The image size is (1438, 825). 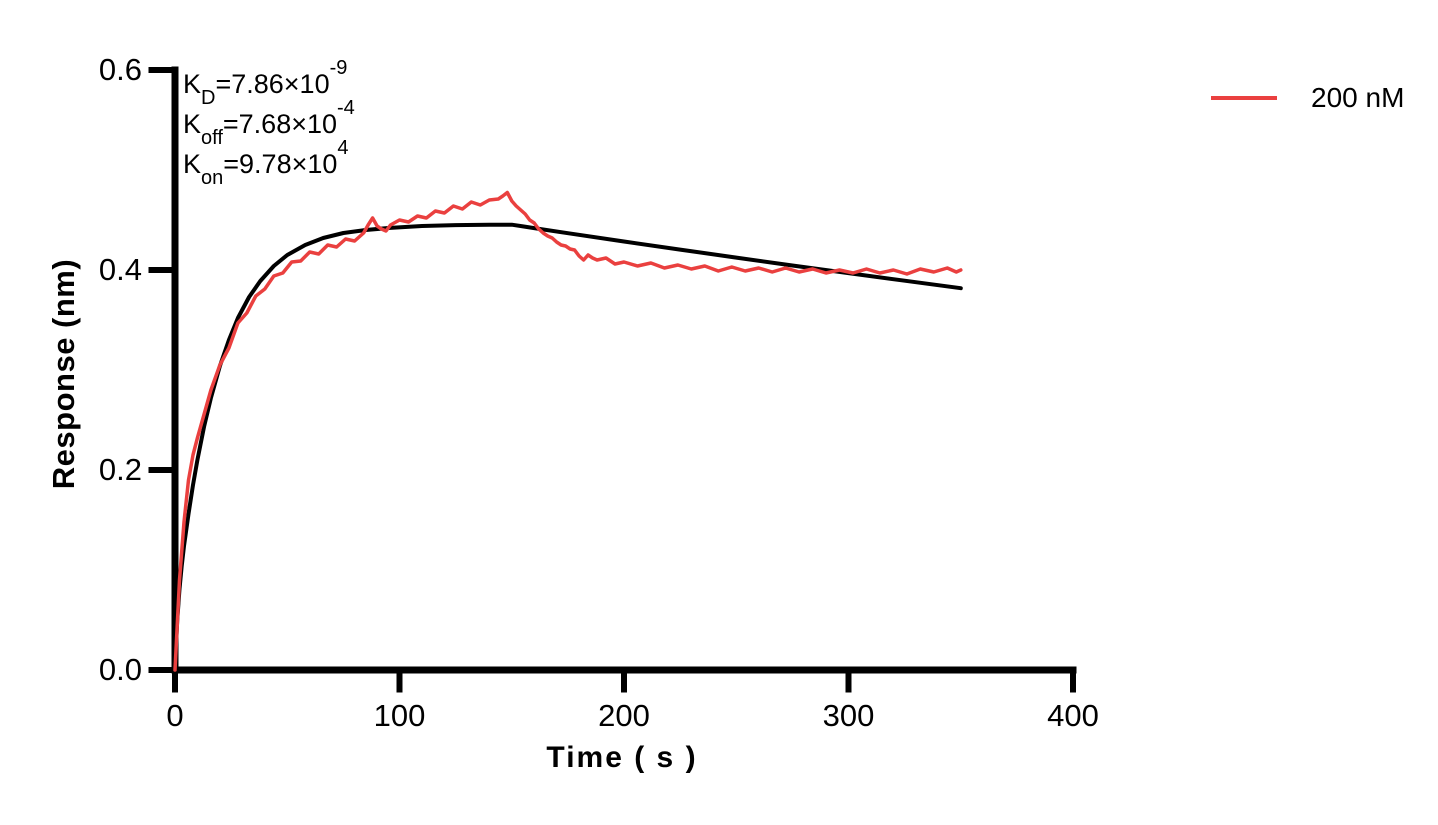 What do you see at coordinates (175, 715) in the screenshot?
I see `x-tick-label: 0` at bounding box center [175, 715].